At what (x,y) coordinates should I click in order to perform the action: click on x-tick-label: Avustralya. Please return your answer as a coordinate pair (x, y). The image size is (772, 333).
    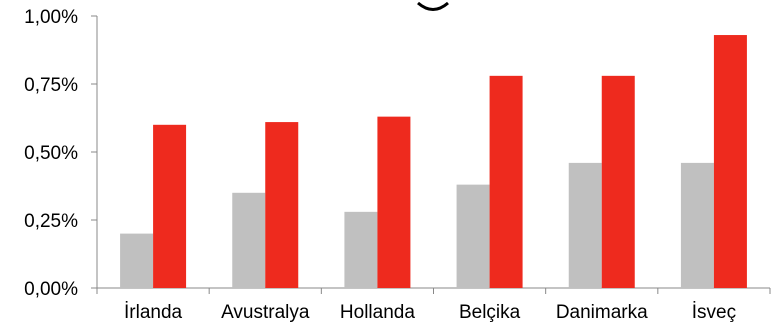
    Looking at the image, I should click on (265, 312).